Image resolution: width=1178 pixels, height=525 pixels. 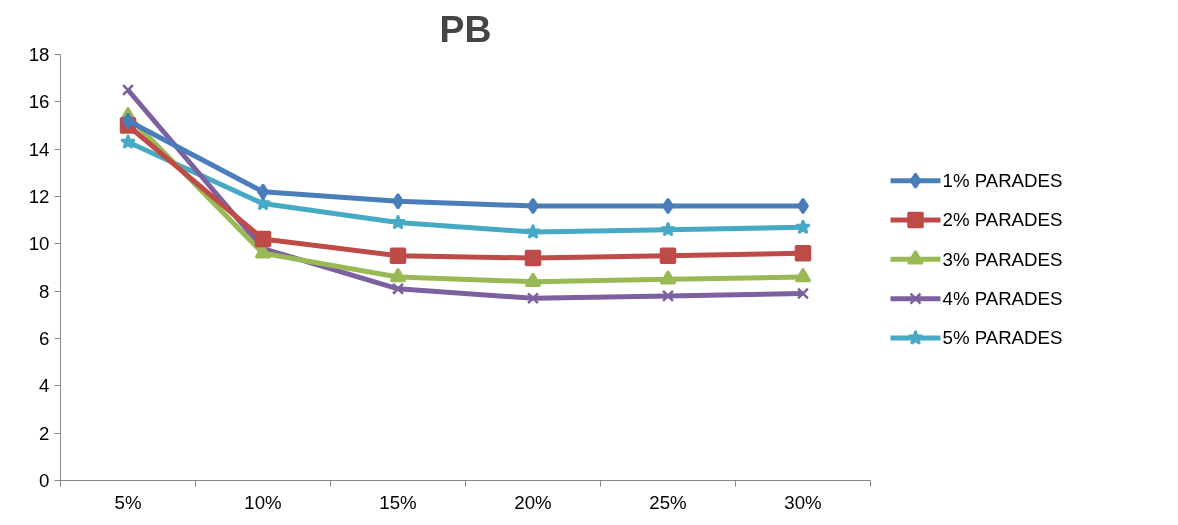 I want to click on y-tick-label: 0, so click(x=44, y=480).